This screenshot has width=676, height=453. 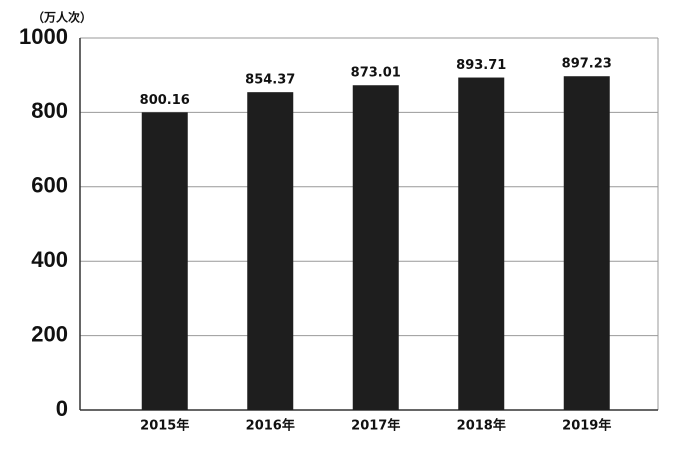 What do you see at coordinates (375, 426) in the screenshot?
I see `x-tick-label: 2017年` at bounding box center [375, 426].